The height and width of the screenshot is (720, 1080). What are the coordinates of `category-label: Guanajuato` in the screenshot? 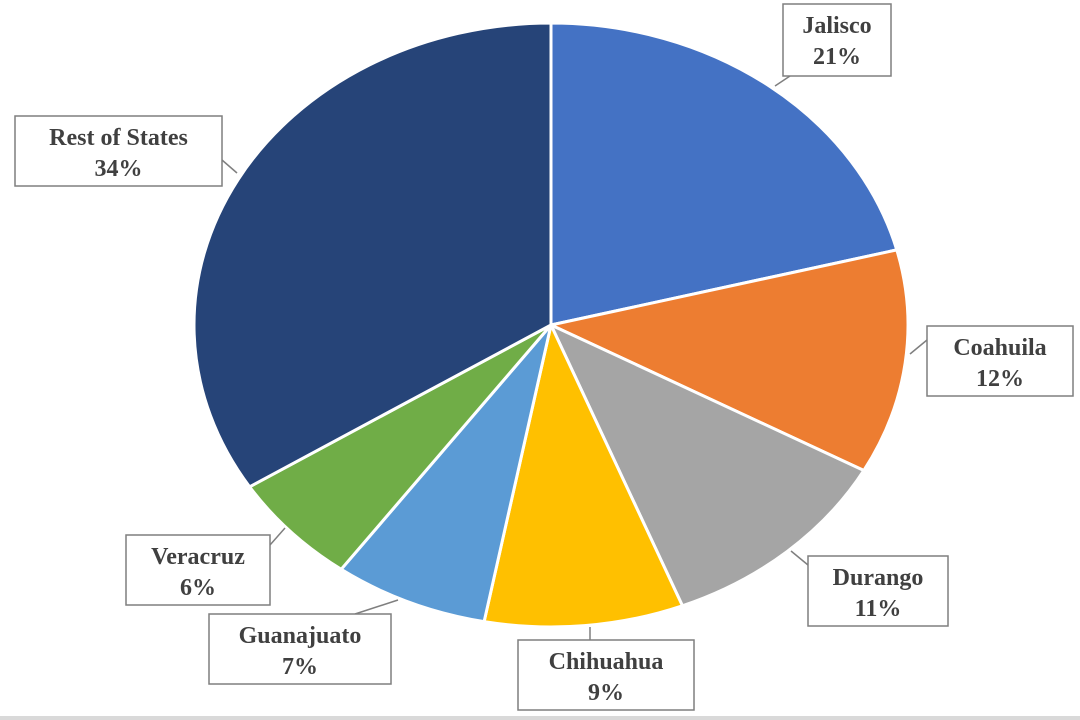 It's located at (300, 636).